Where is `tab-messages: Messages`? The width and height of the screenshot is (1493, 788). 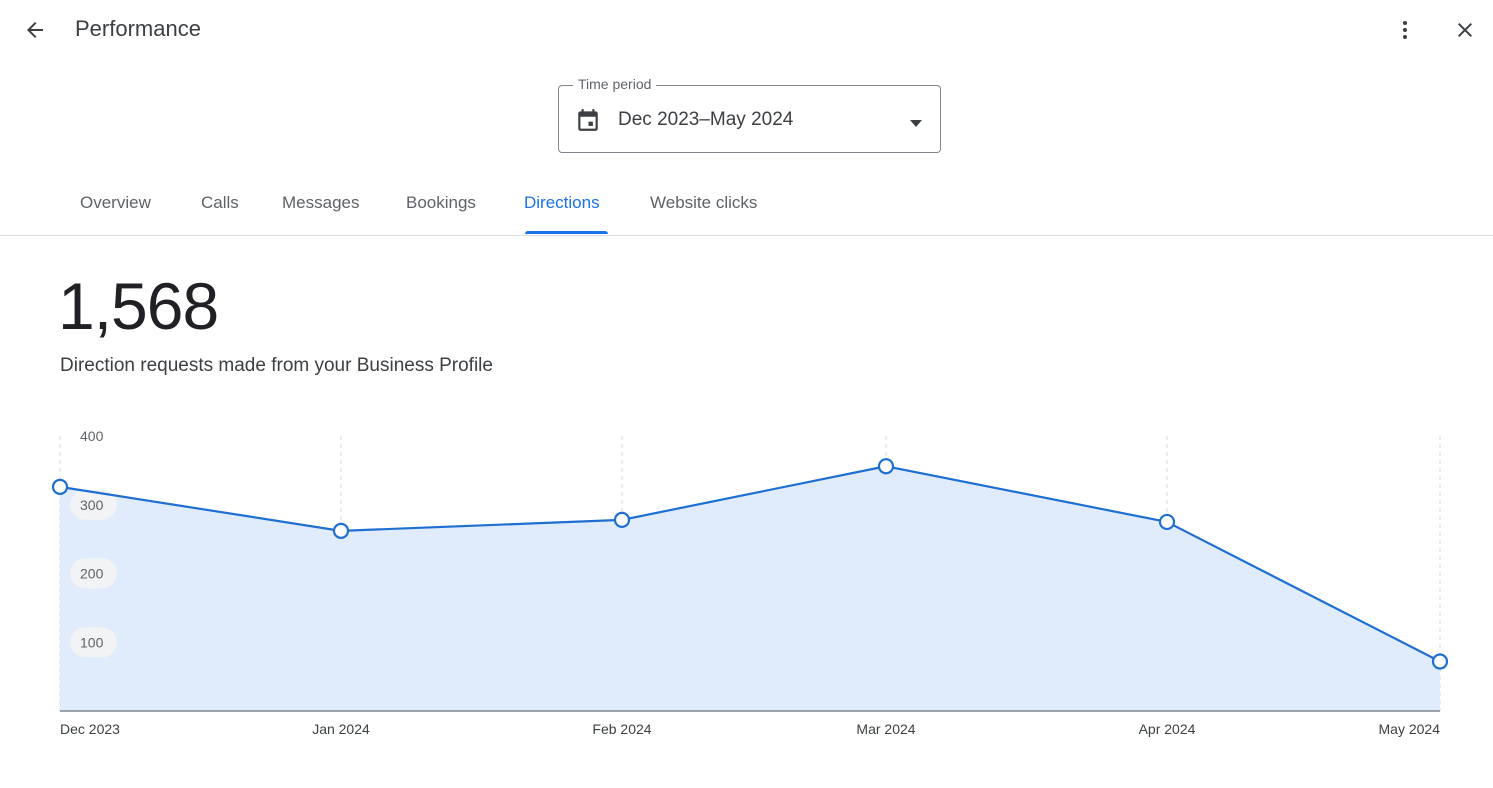 tab-messages: Messages is located at coordinates (321, 202).